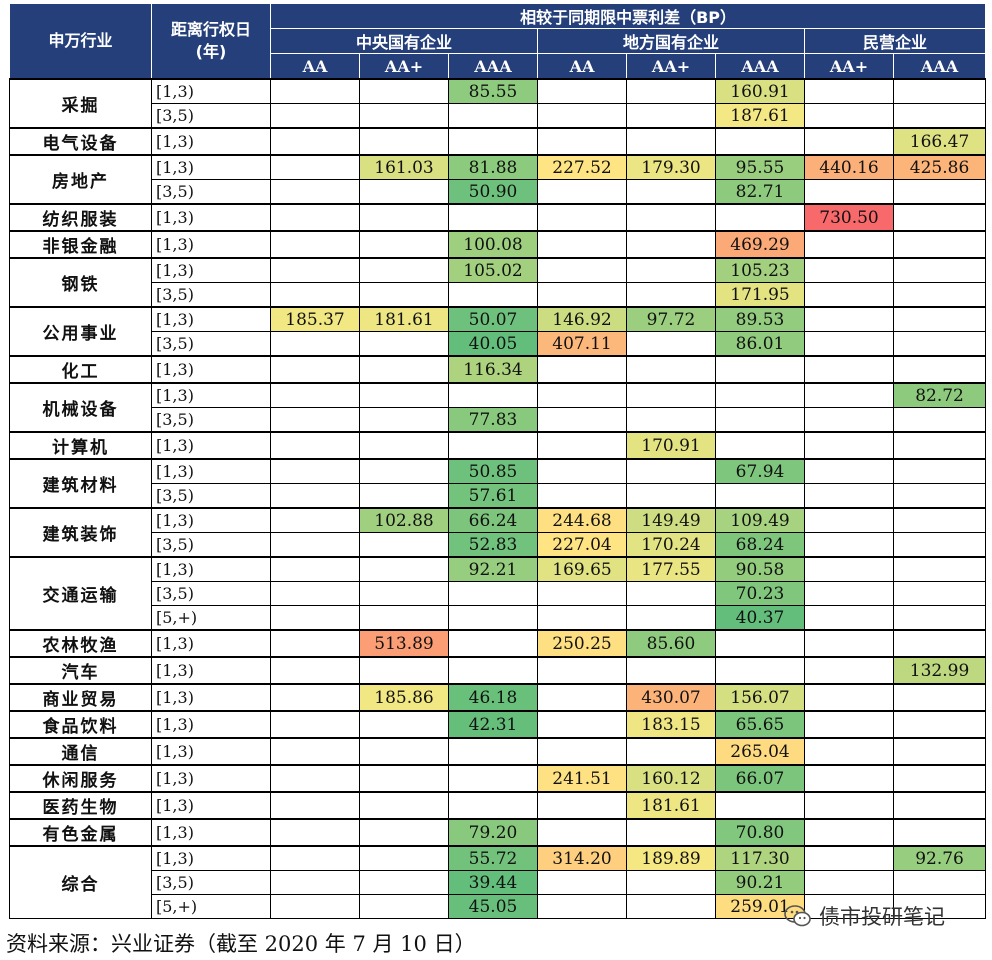 The width and height of the screenshot is (992, 960). Describe the element at coordinates (493, 369) in the screenshot. I see `spread-cell: 116.34` at that location.